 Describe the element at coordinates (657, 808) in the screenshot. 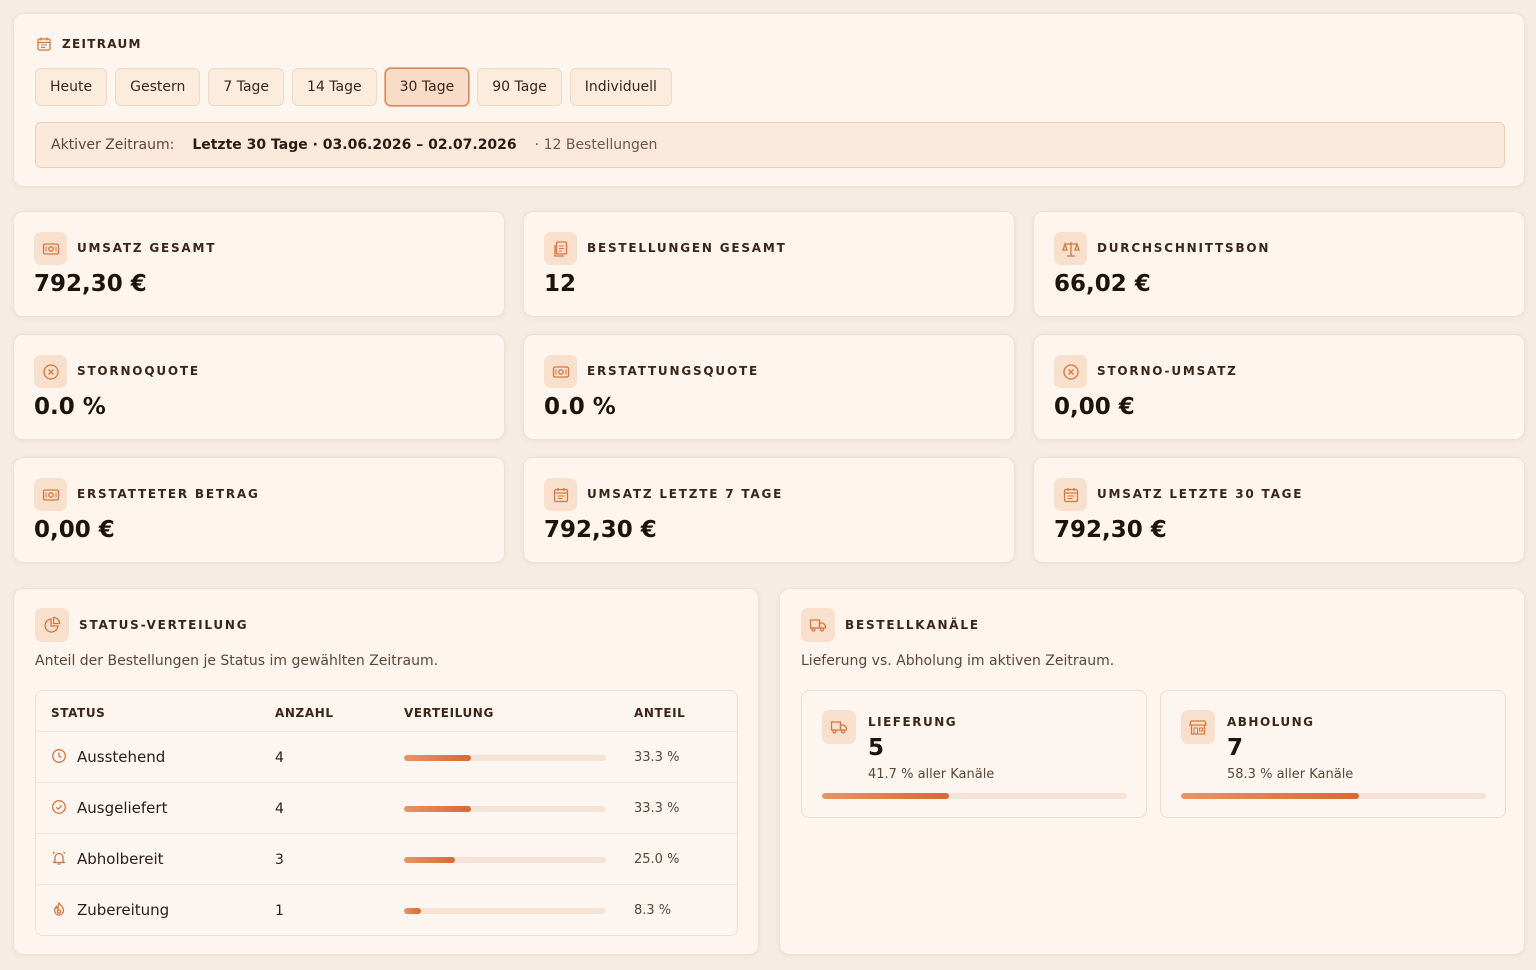

I see `status-percent: 33.3 %` at that location.